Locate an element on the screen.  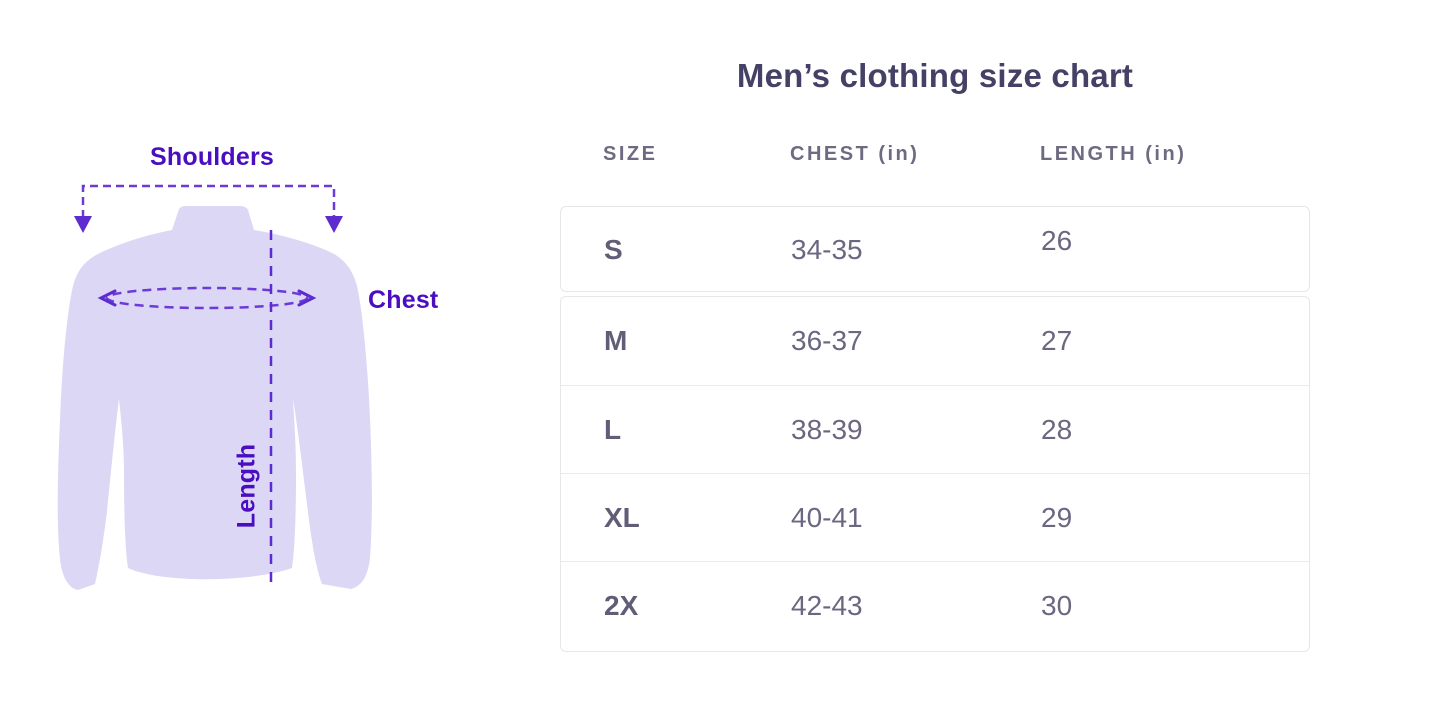
chest-cell: 36-37 is located at coordinates (827, 340).